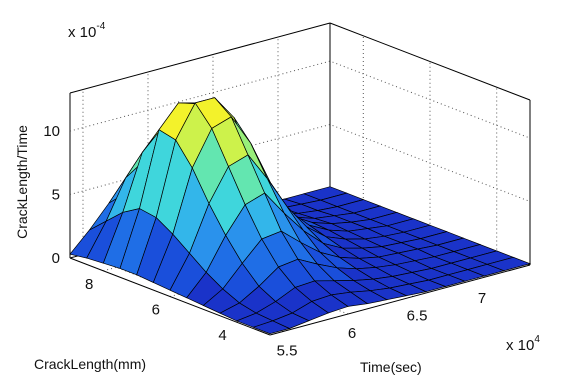  Describe the element at coordinates (89, 284) in the screenshot. I see `y-tick-label: 8` at that location.